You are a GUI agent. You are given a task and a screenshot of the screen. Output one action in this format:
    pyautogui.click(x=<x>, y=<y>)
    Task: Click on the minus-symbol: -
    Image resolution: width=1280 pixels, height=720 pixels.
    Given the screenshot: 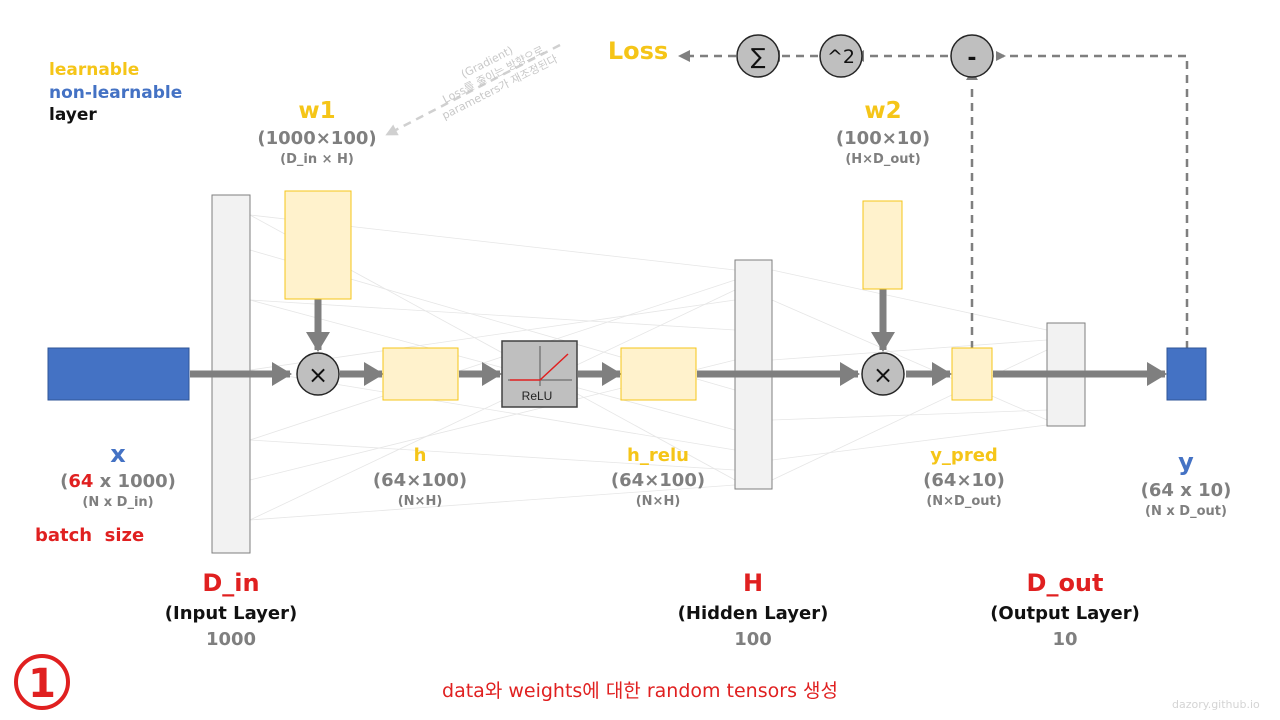 What is the action you would take?
    pyautogui.click(x=971, y=58)
    